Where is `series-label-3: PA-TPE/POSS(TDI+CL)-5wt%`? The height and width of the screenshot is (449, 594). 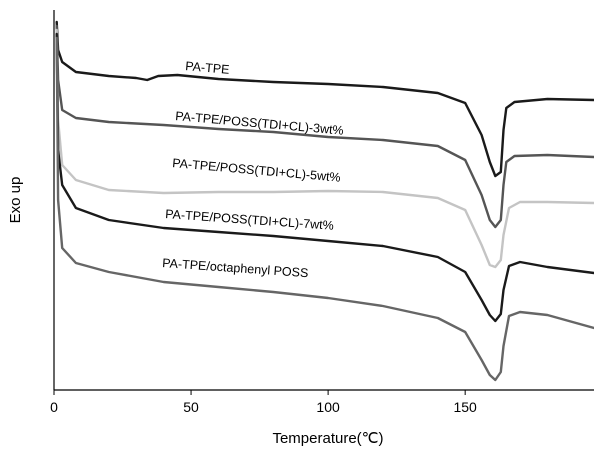
series-label-3: PA-TPE/POSS(TDI+CL)-5wt% is located at coordinates (256, 170).